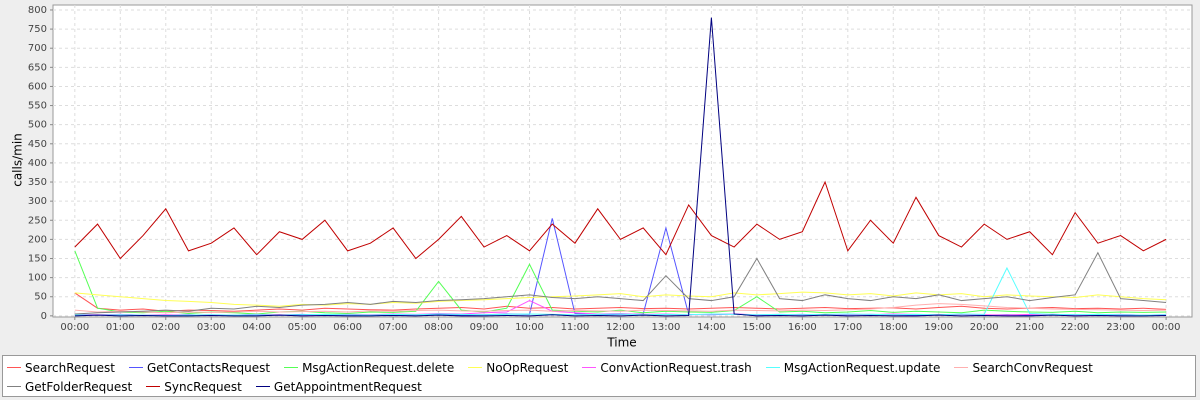  Describe the element at coordinates (211, 327) in the screenshot. I see `x-tick-label: 03:00` at that location.